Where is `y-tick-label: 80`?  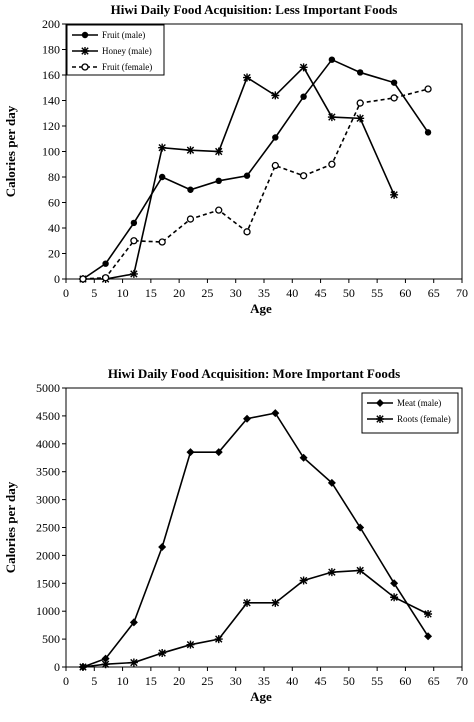
y-tick-label: 80 is located at coordinates (54, 177).